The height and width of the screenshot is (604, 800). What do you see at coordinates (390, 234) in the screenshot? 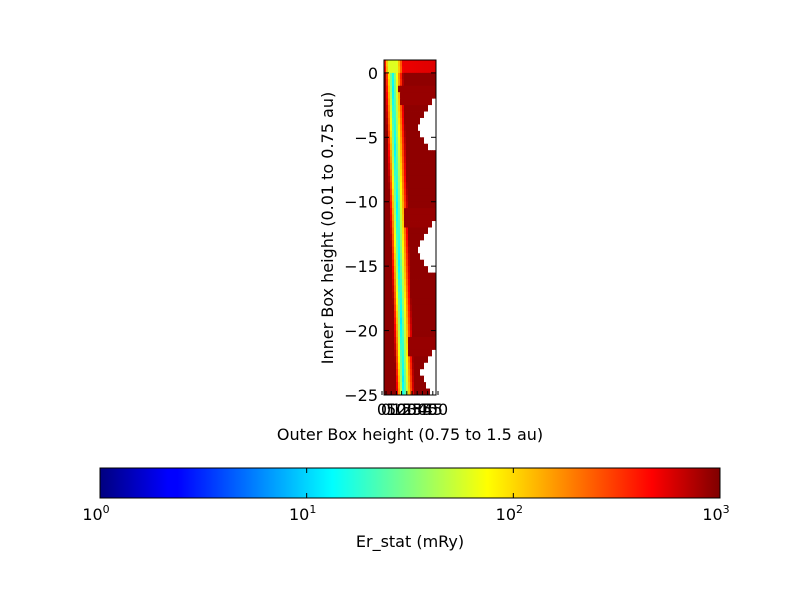
I see `y-axis: 0 −5 −10 −15 −20 −25` at bounding box center [390, 234].